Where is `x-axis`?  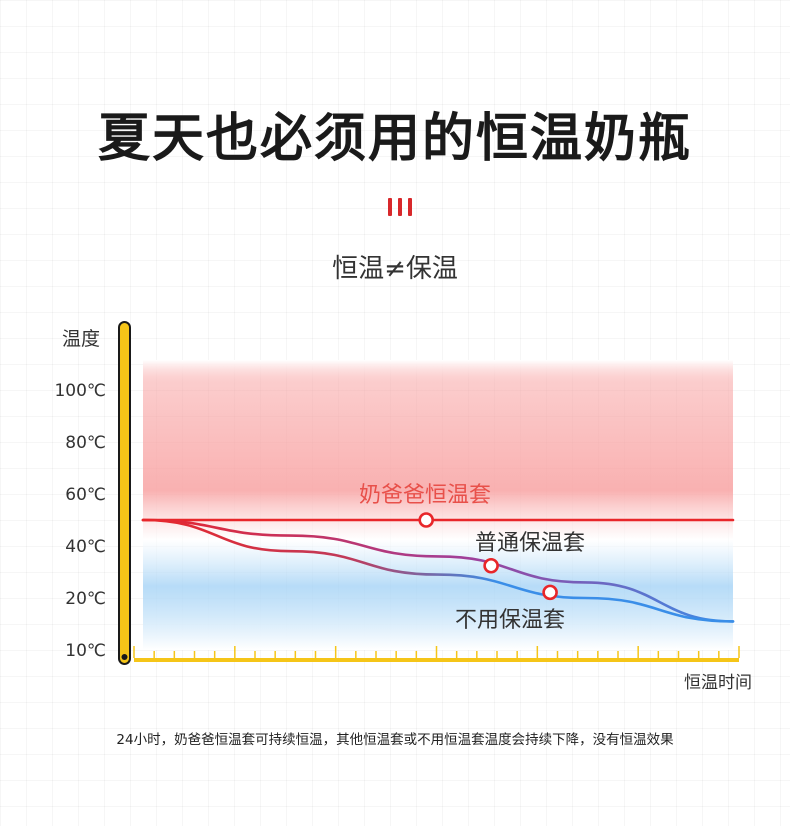
x-axis is located at coordinates (436, 660).